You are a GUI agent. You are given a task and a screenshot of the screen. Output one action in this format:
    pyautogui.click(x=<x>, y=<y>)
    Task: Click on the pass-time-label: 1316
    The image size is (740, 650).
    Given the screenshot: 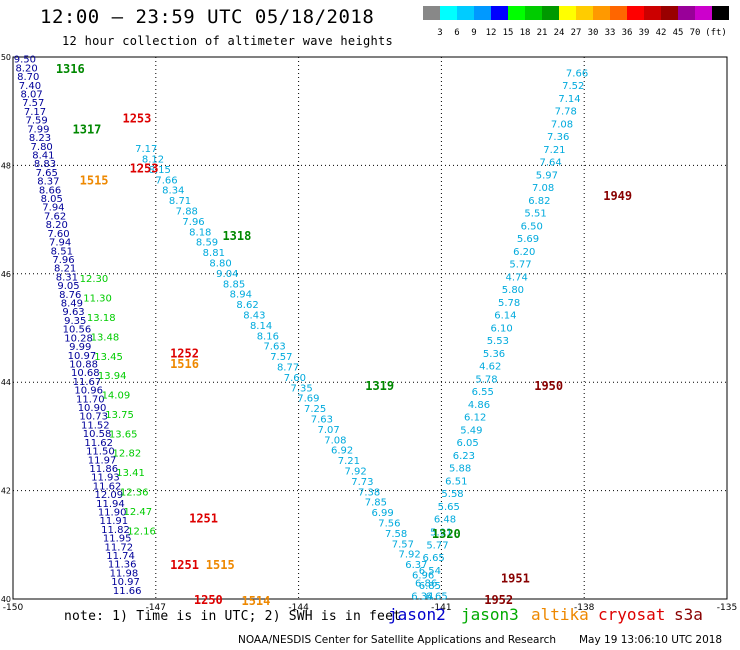 What is the action you would take?
    pyautogui.click(x=70, y=69)
    